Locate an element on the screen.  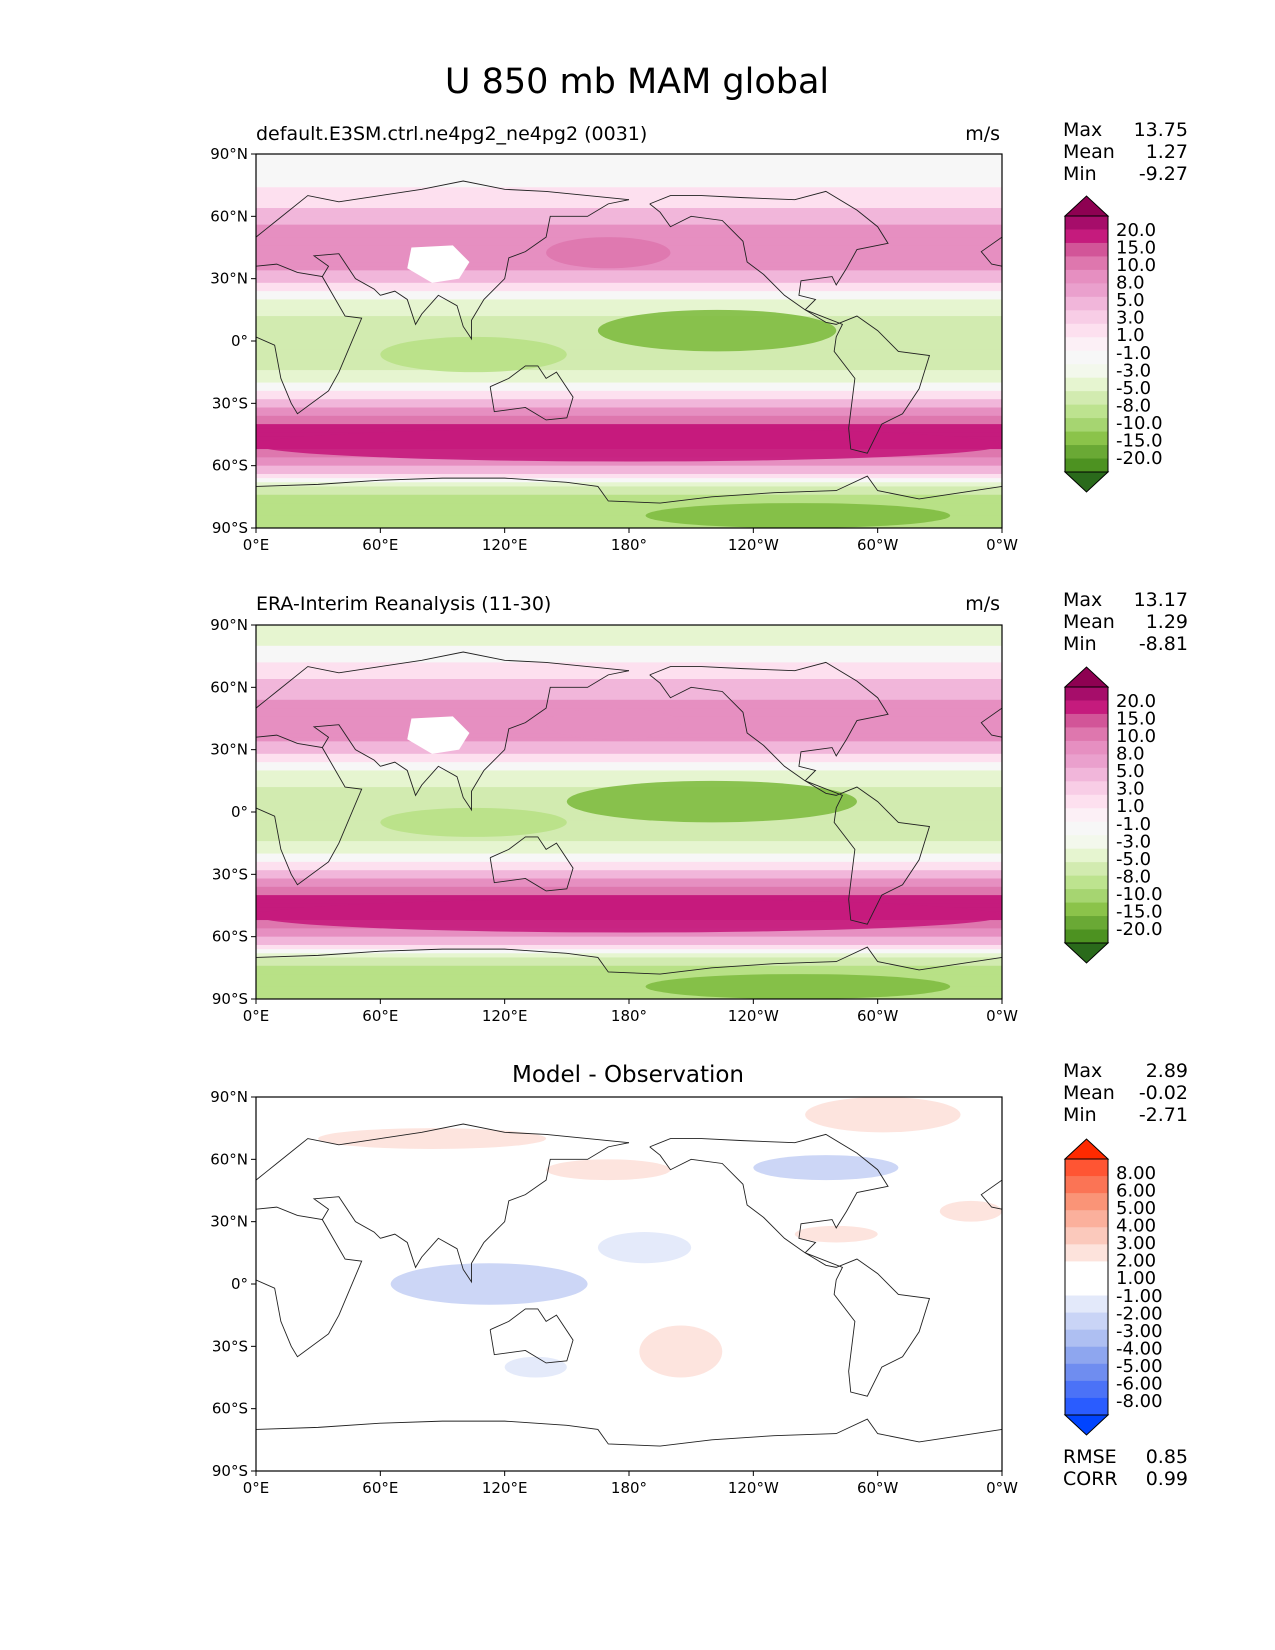
field is located at coordinates (629, 341).